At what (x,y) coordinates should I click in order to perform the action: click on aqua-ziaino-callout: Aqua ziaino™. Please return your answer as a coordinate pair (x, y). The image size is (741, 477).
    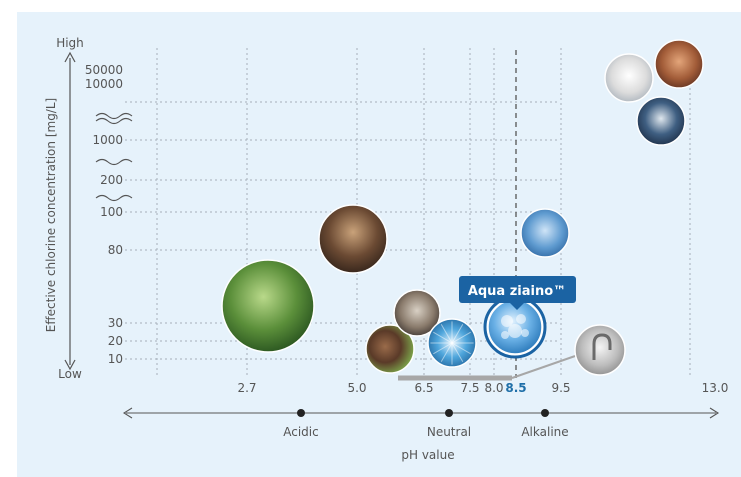
    Looking at the image, I should click on (517, 293).